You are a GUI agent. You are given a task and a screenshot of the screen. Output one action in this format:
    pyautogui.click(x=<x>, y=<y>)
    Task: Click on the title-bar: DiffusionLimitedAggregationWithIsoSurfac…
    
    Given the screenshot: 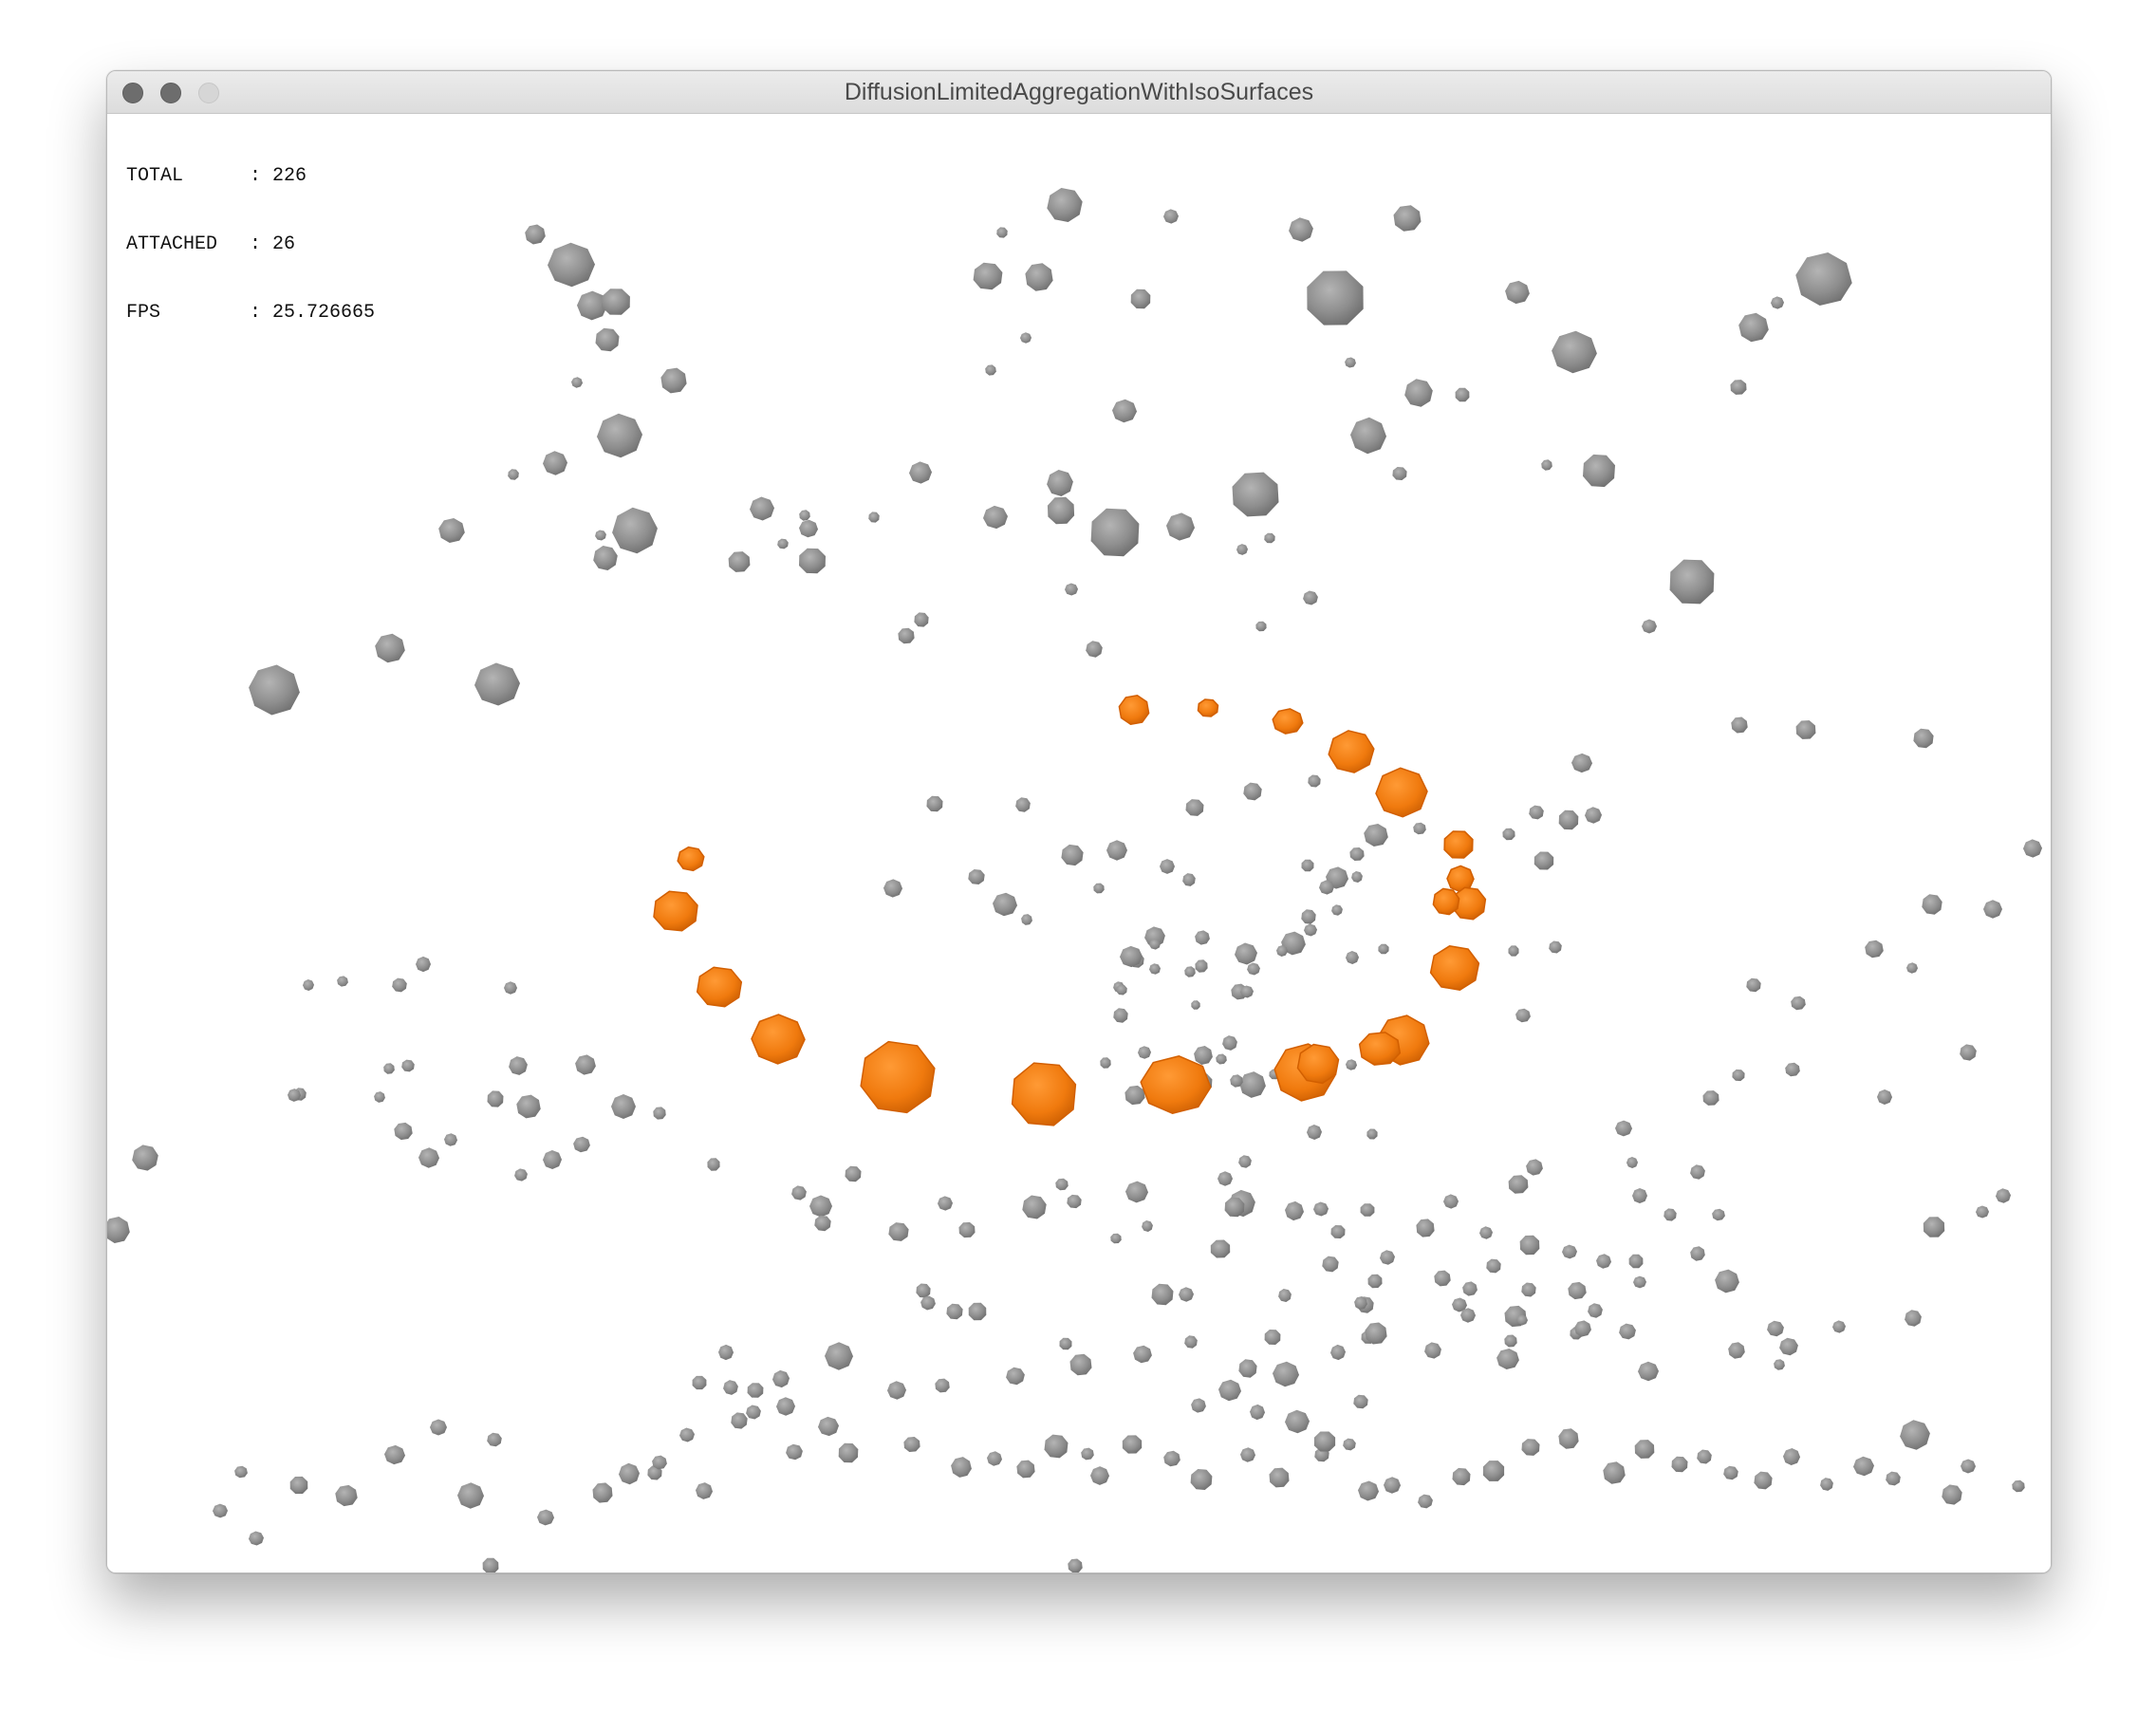 What is the action you would take?
    pyautogui.click(x=1079, y=92)
    